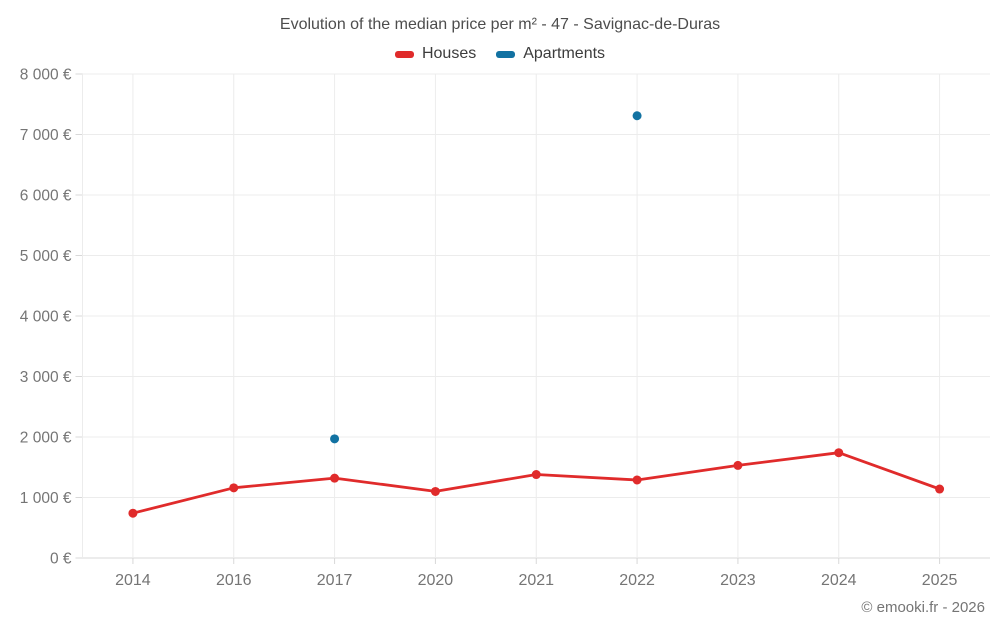 The image size is (1000, 625). Describe the element at coordinates (449, 53) in the screenshot. I see `houses-legend-label: Houses` at that location.